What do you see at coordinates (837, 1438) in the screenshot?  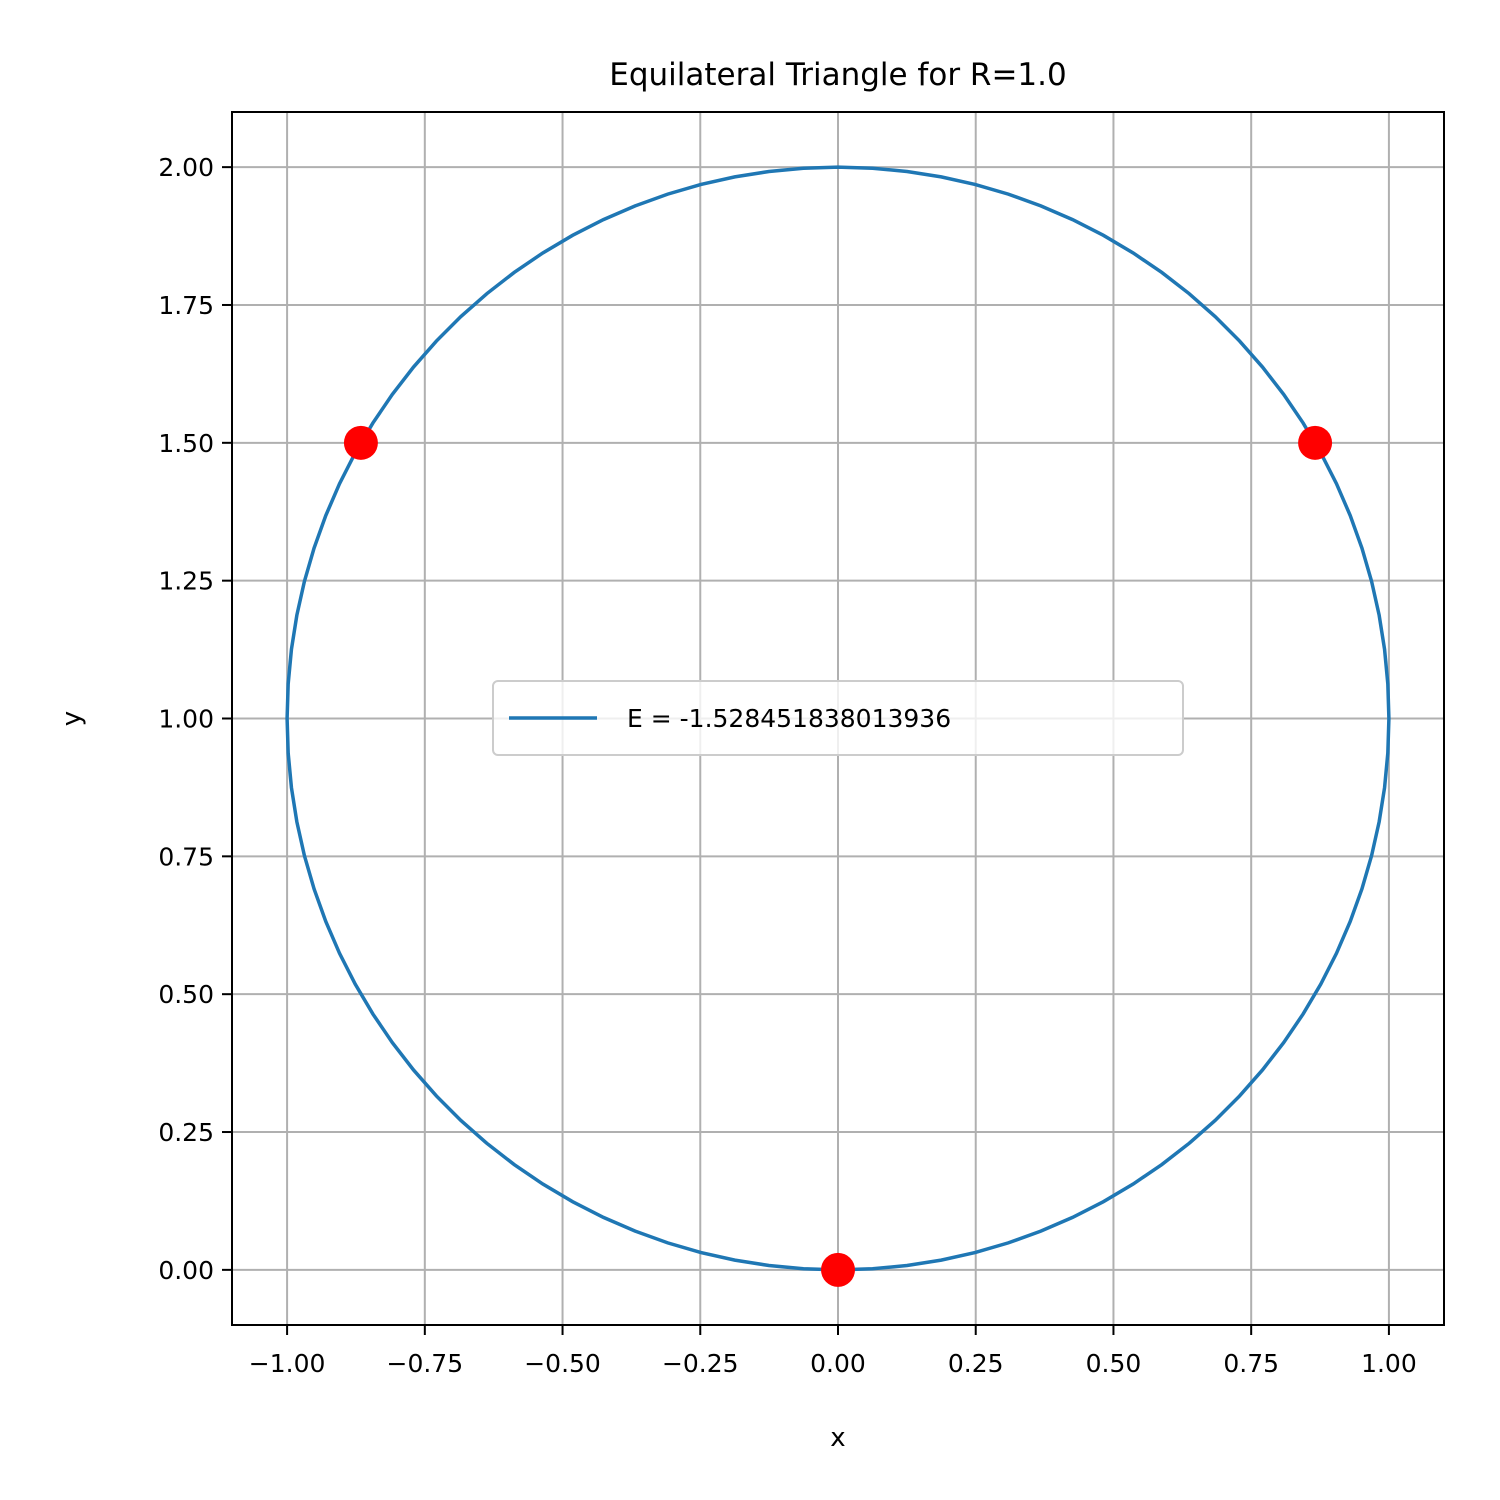 I see `x-axis-label: x` at bounding box center [837, 1438].